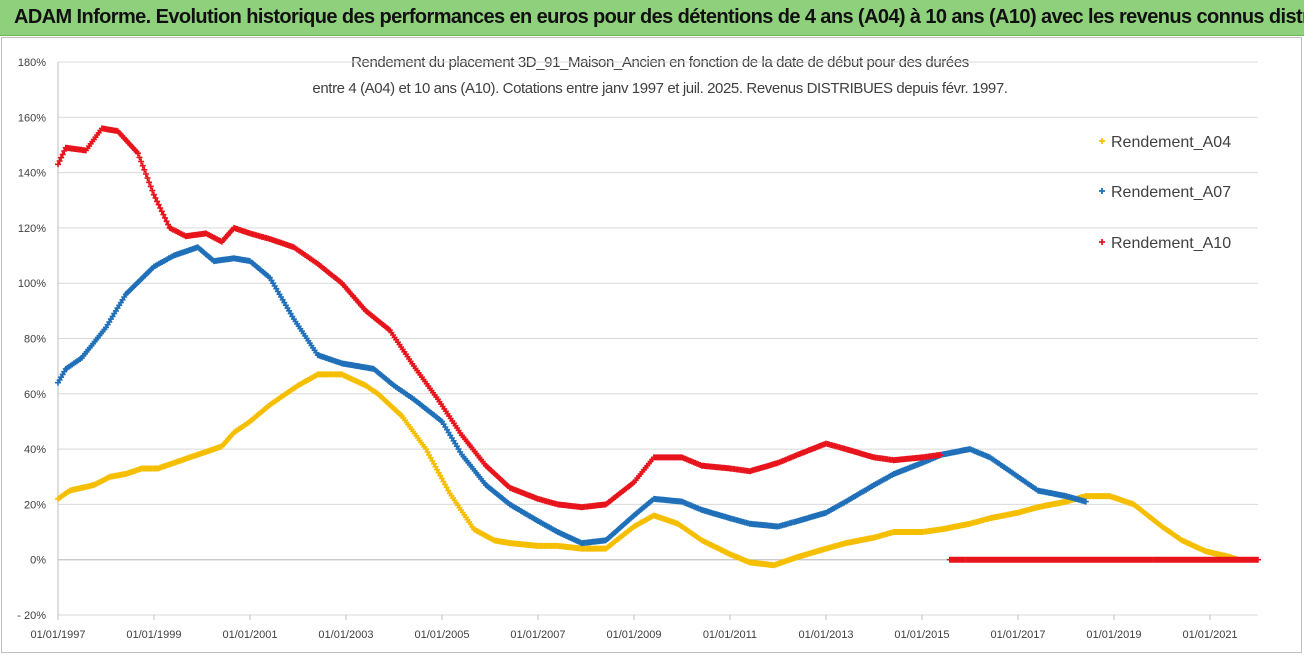 Image resolution: width=1304 pixels, height=655 pixels. I want to click on x-tick-label: 01/01/2013, so click(825, 635).